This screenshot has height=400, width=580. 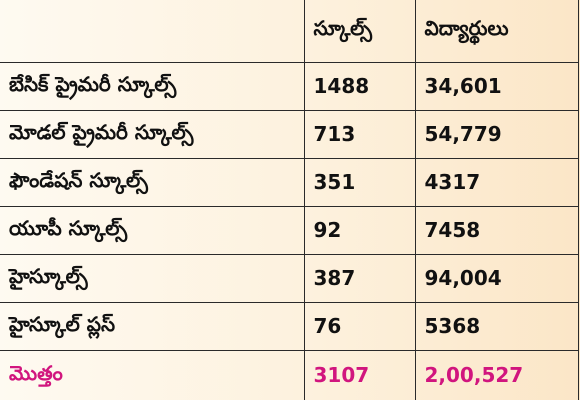 I want to click on table-row: ఫౌండేషన్ స్కూల్స్ 351 4317, so click(x=289, y=182).